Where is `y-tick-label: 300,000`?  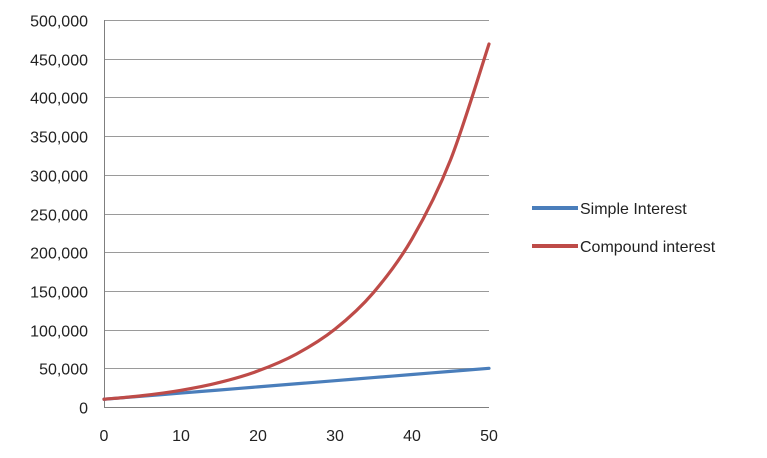 y-tick-label: 300,000 is located at coordinates (59, 177).